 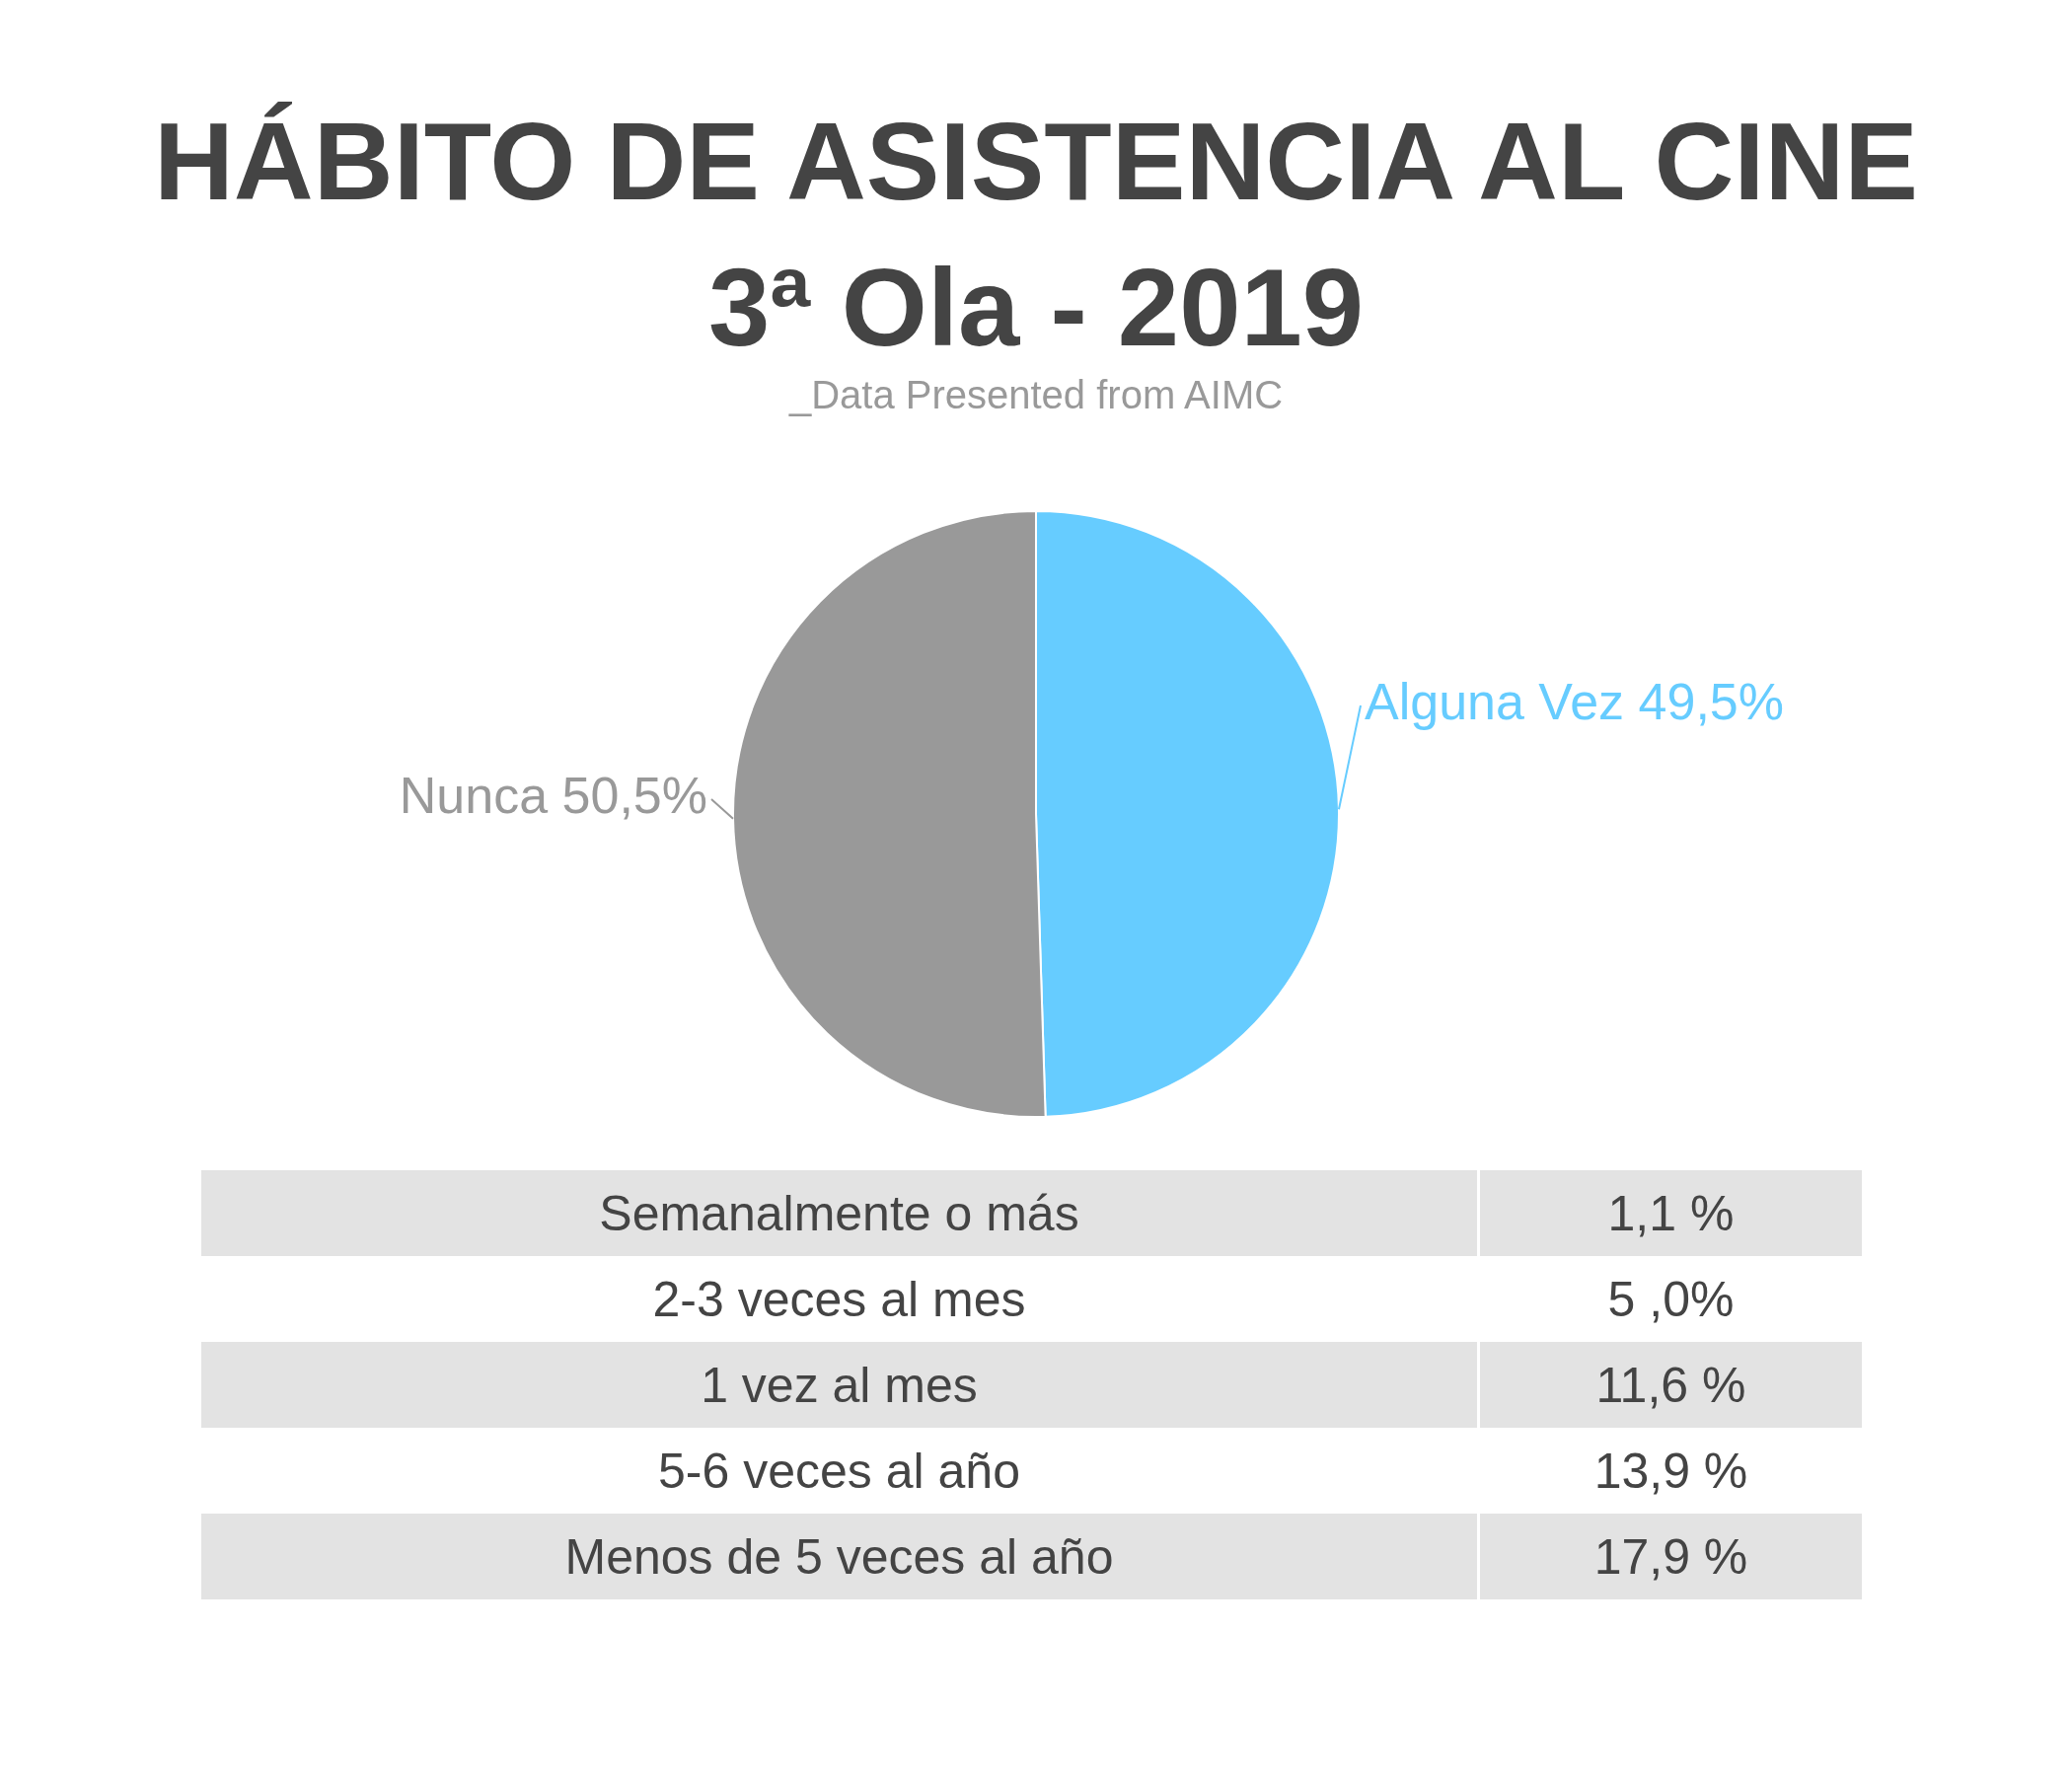 What do you see at coordinates (1671, 1299) in the screenshot?
I see `text: 5 ,0%` at bounding box center [1671, 1299].